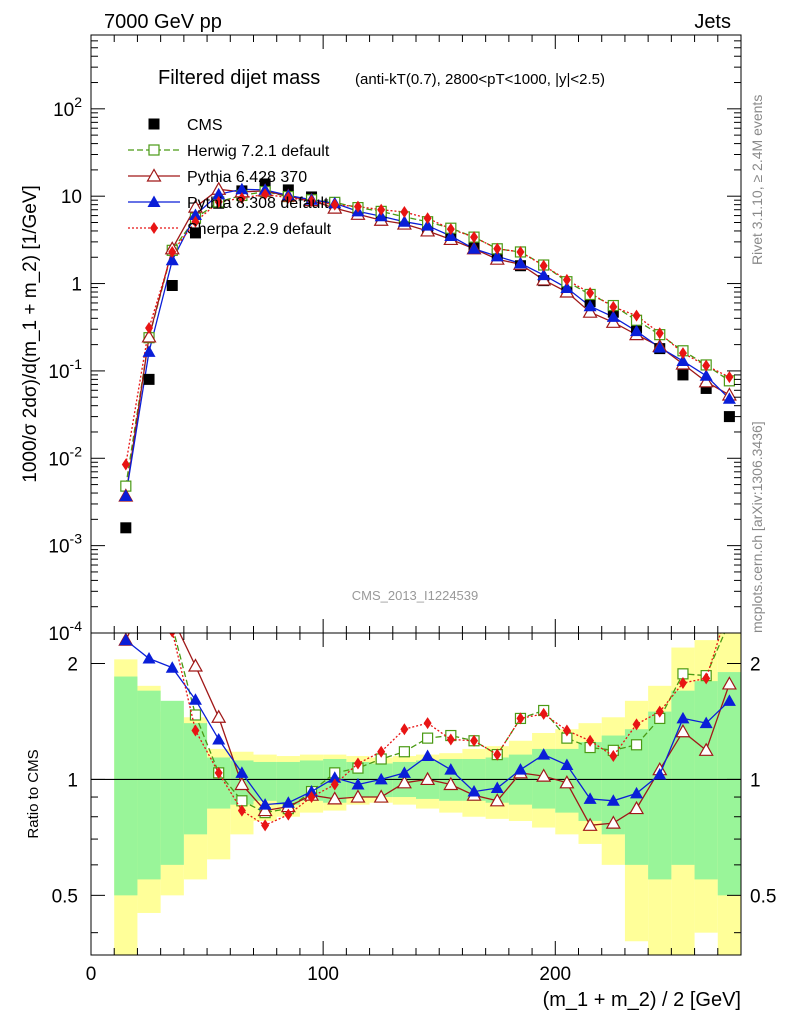 Image resolution: width=786 pixels, height=1024 pixels. Describe the element at coordinates (642, 1000) in the screenshot. I see `x-axis-label: (m_1 + m_2) / 2 [GeV]` at that location.